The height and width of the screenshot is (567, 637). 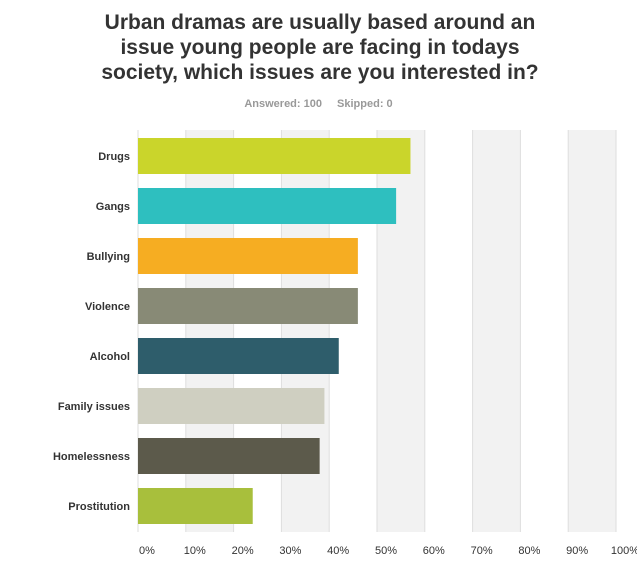 I want to click on bar-homelessness, so click(x=229, y=456).